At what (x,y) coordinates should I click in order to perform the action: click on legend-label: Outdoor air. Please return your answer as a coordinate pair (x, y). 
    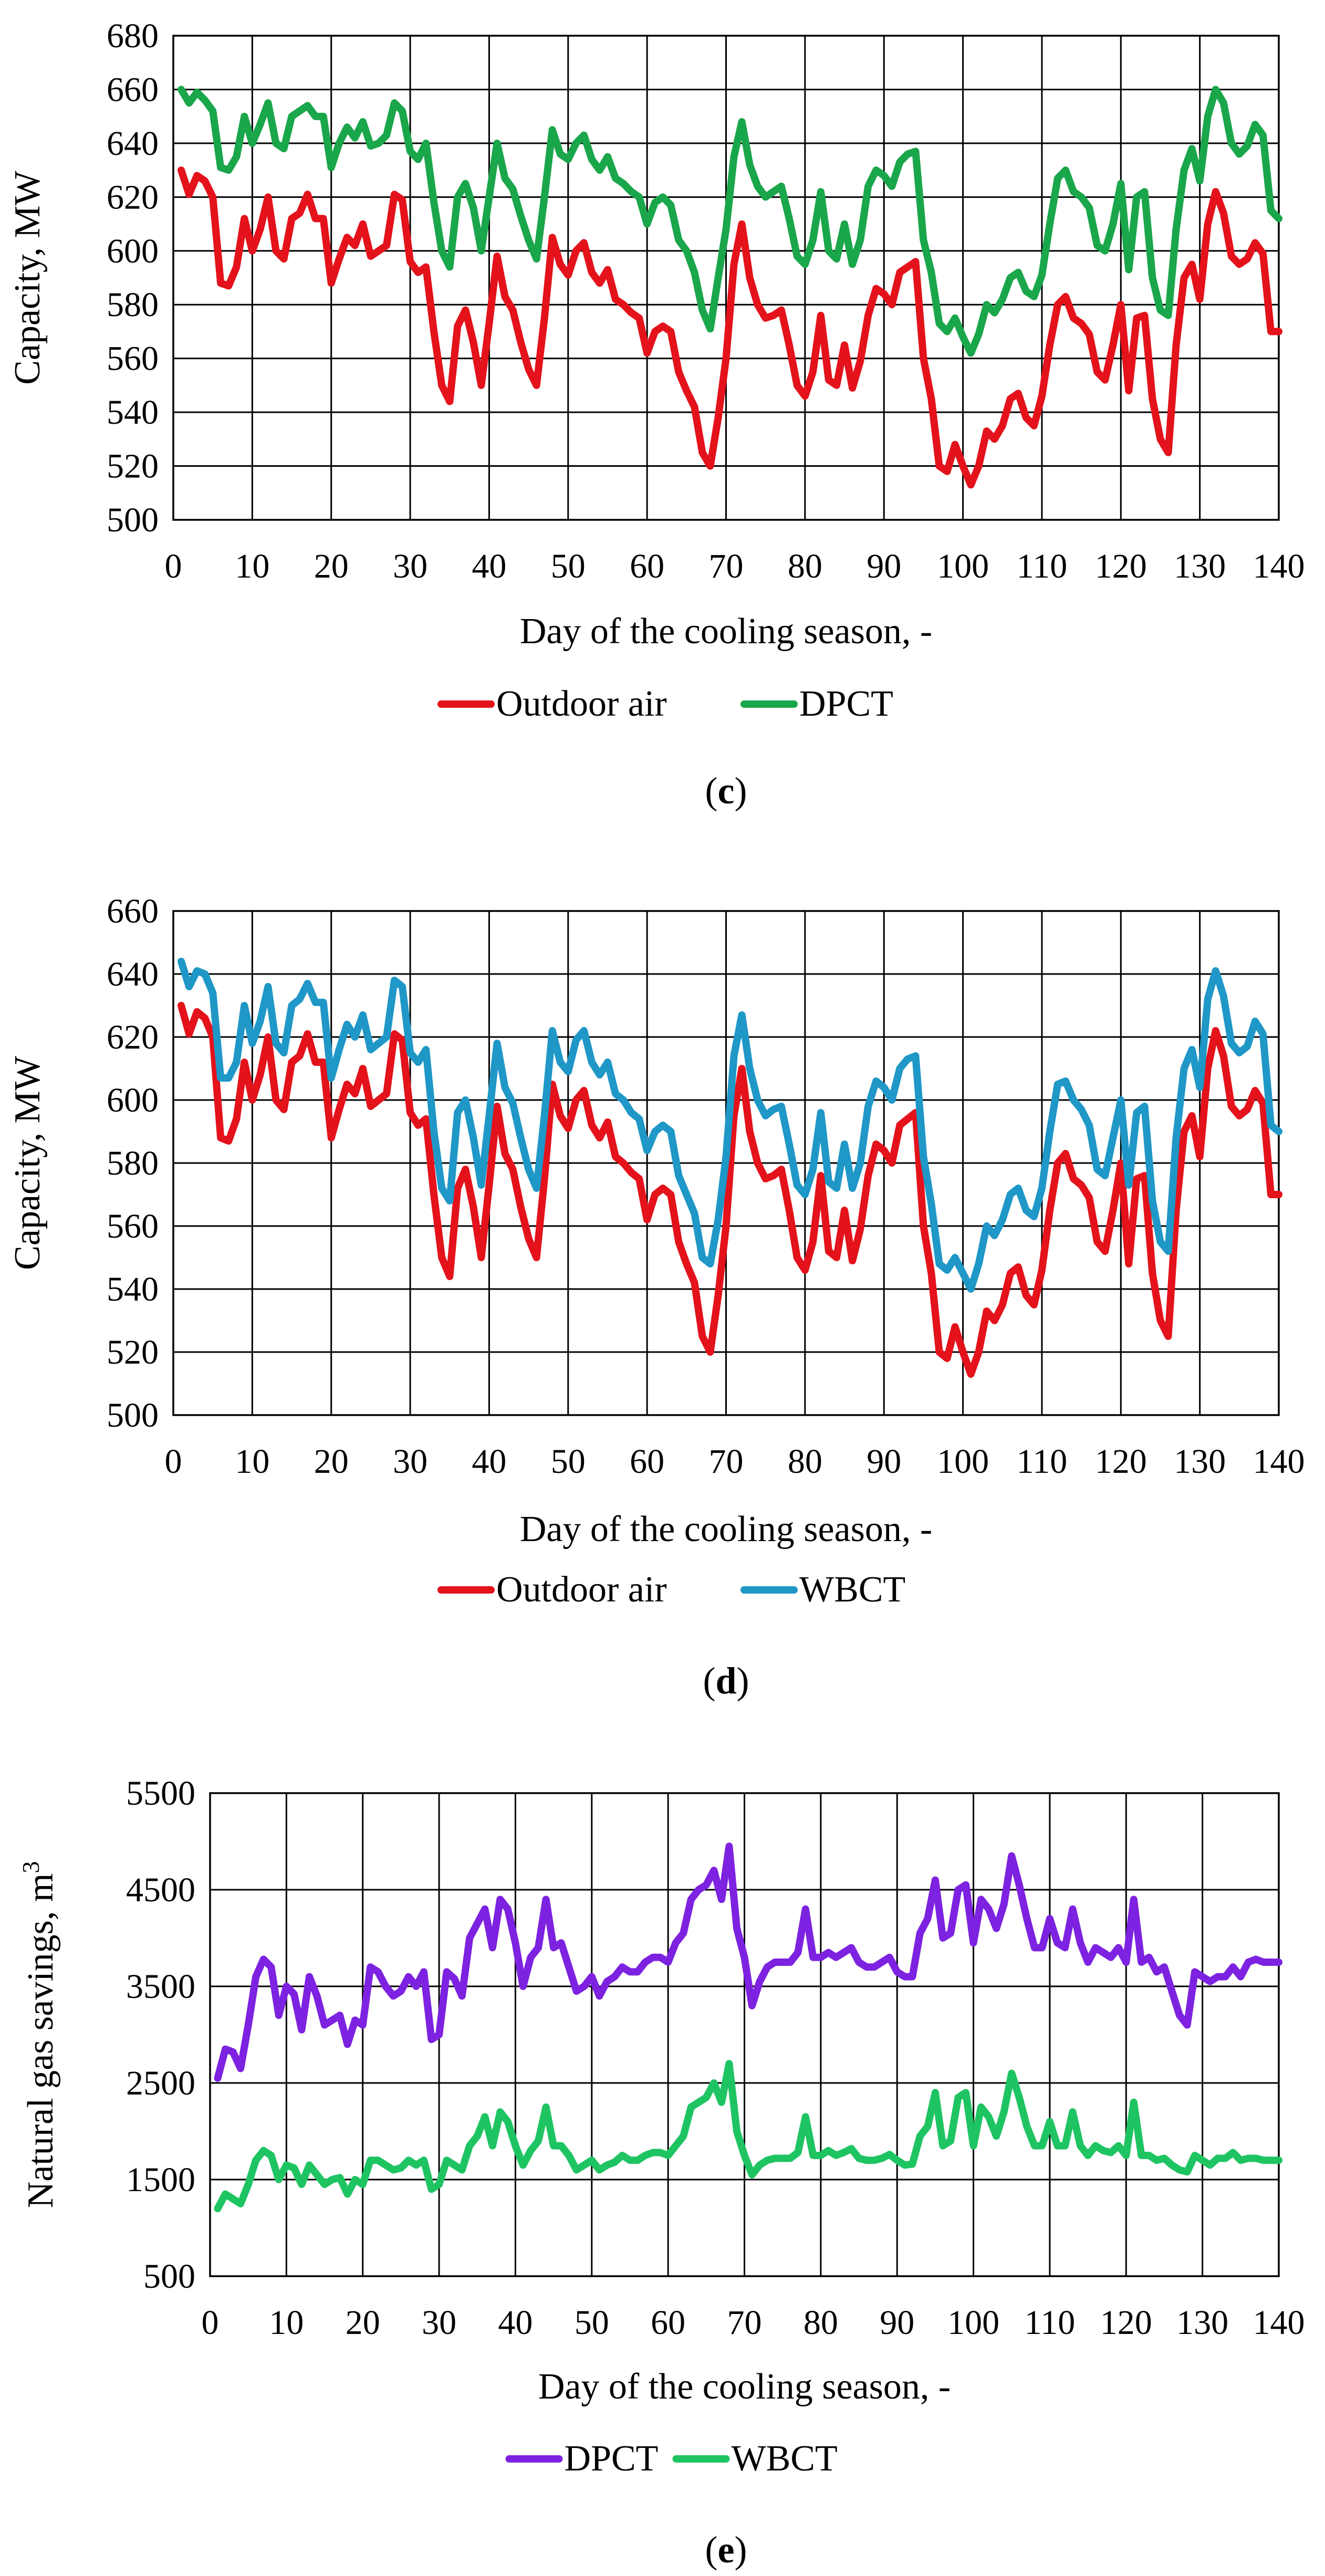
    Looking at the image, I should click on (581, 1589).